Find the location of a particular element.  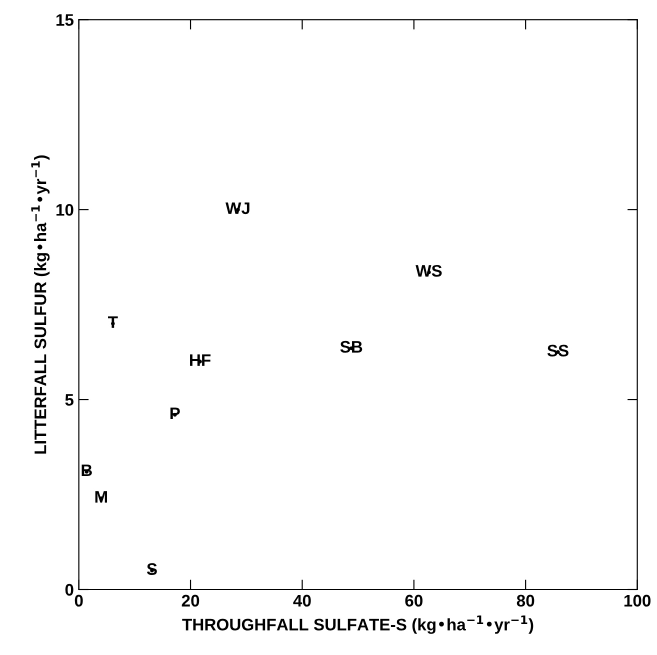

y-tick-label: 15 is located at coordinates (65, 20).